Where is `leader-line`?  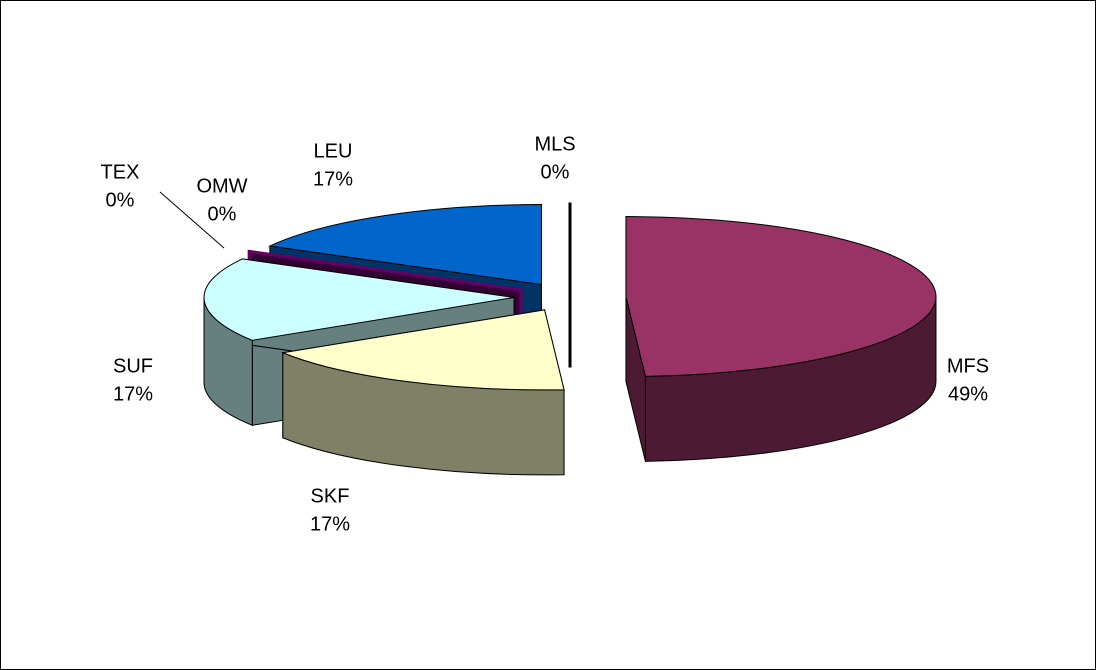
leader-line is located at coordinates (192, 220).